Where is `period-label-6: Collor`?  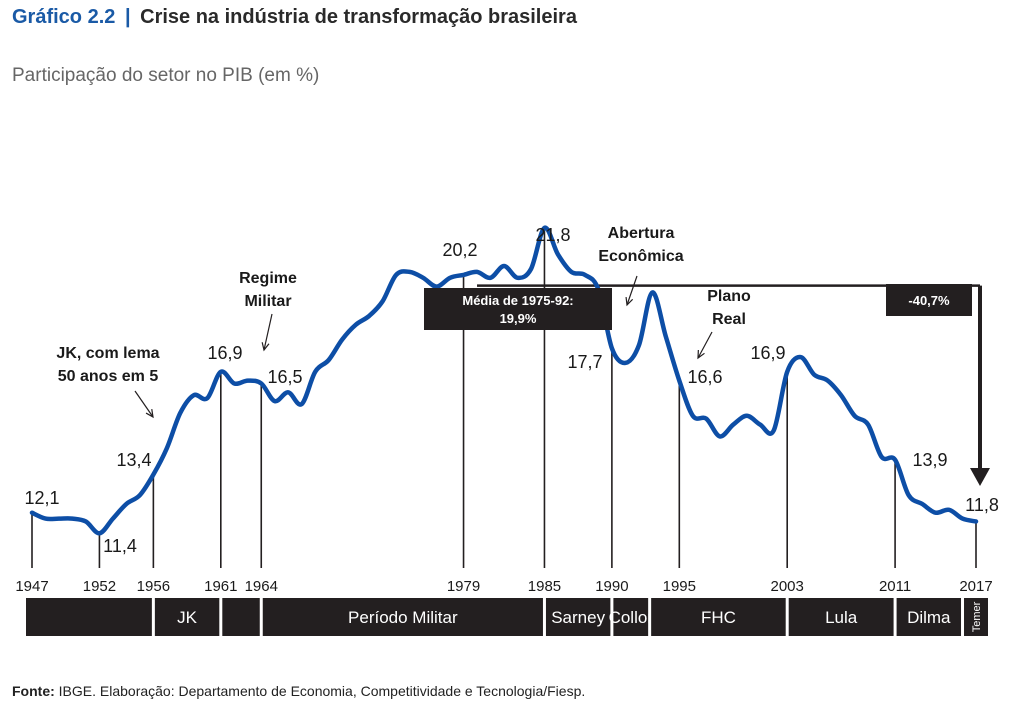
period-label-6: Collor is located at coordinates (631, 617).